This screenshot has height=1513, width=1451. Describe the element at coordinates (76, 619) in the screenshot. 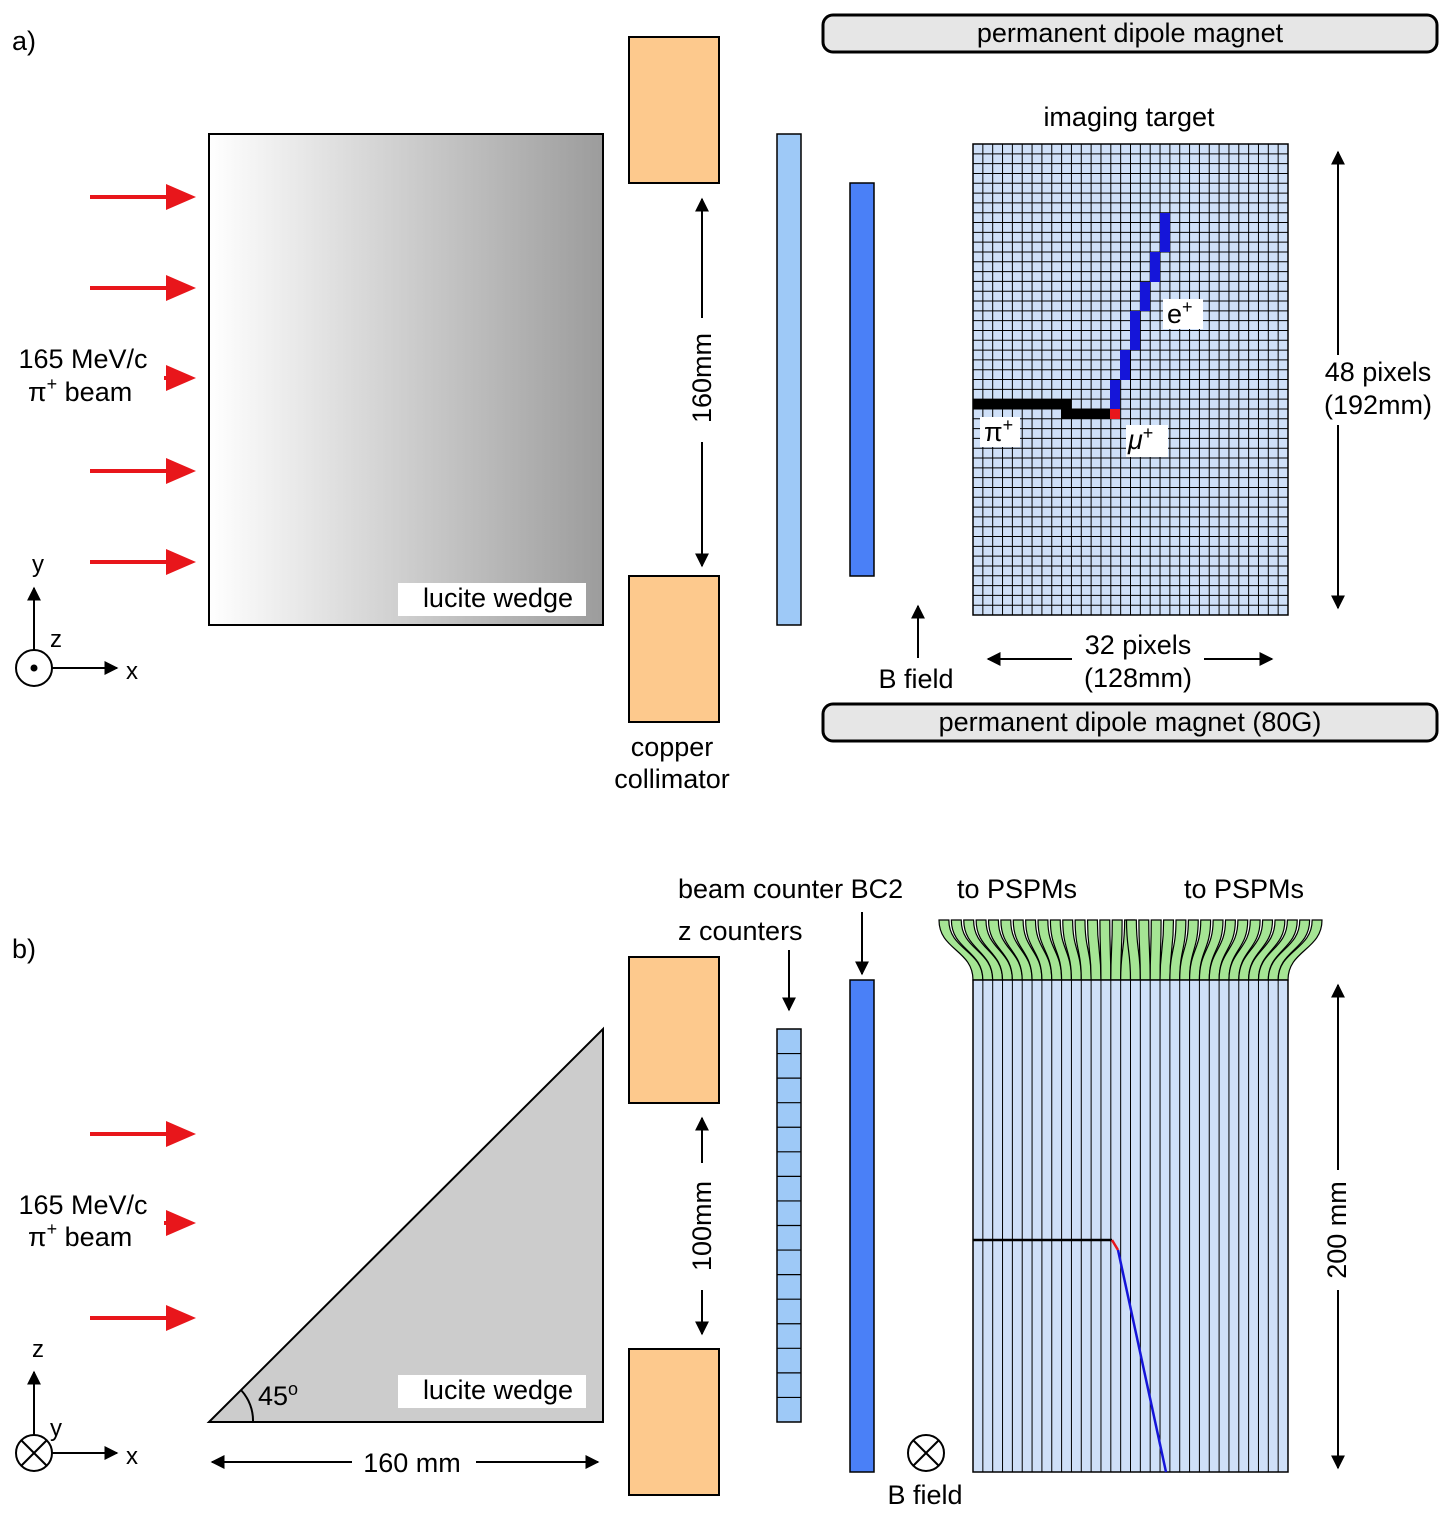

I see `axis-triad-a: y z x` at that location.